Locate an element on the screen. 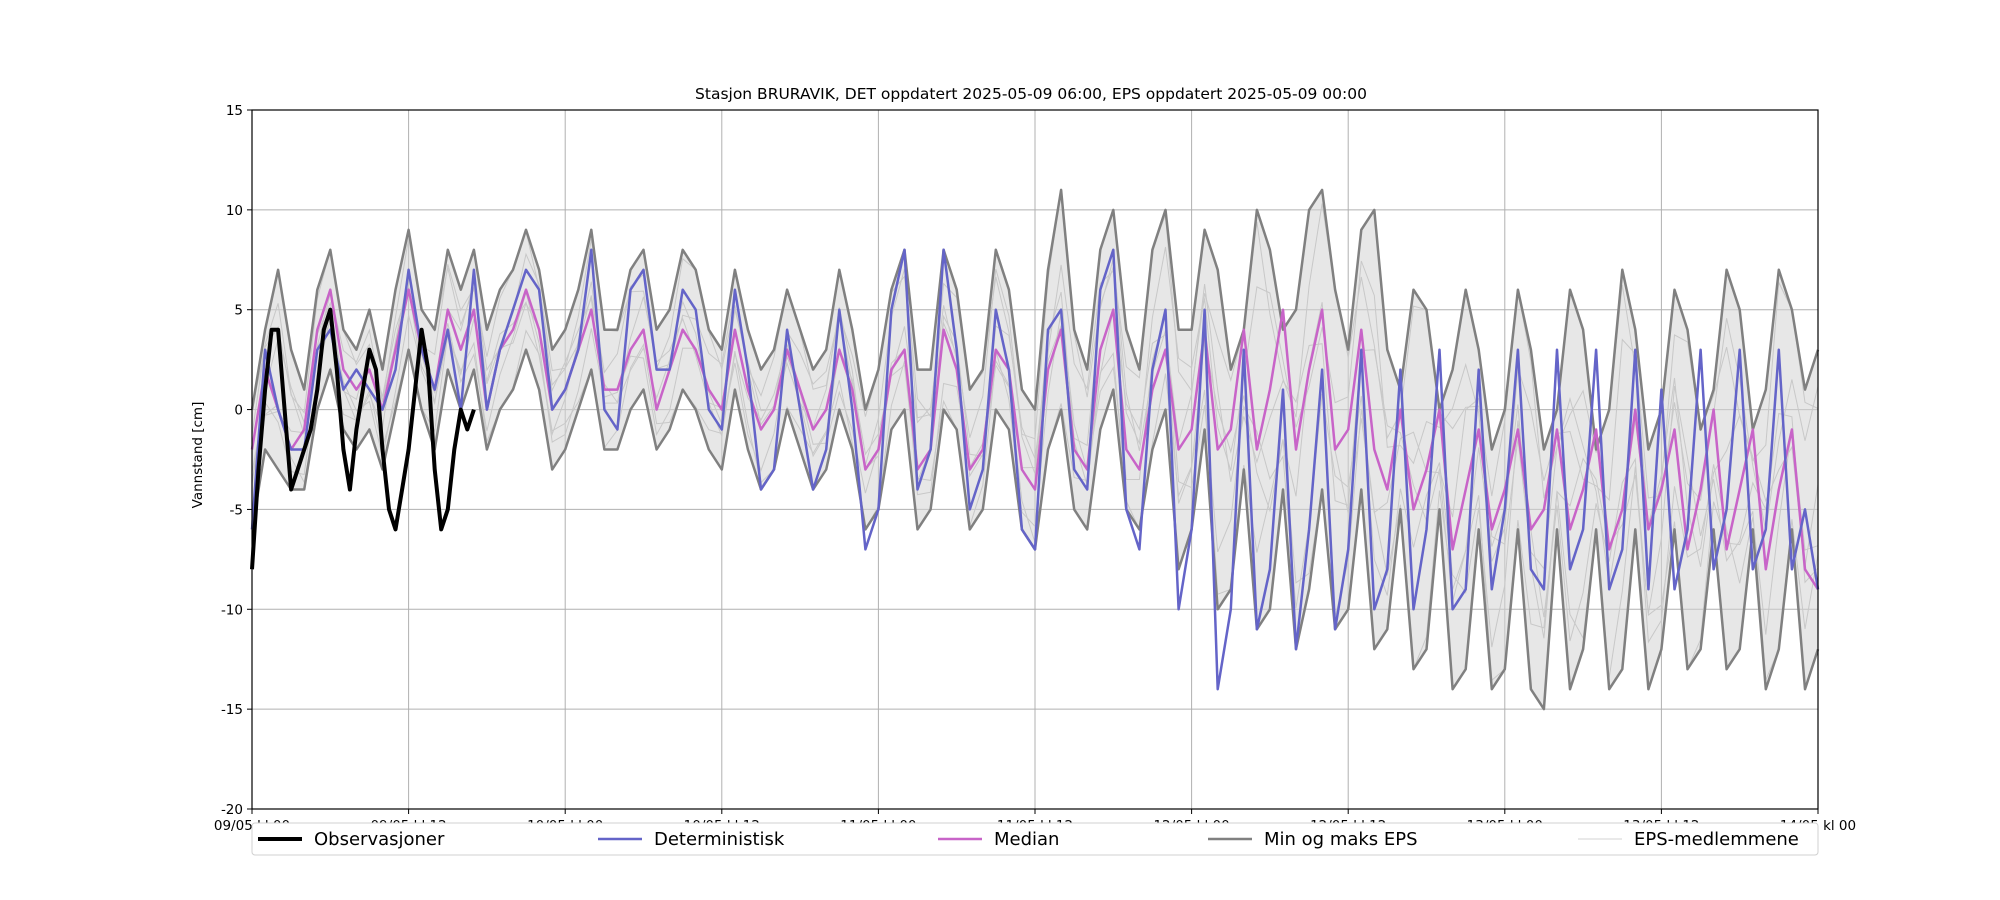 Image resolution: width=2000 pixels, height=900 pixels. legend-item: Min og maks EPS is located at coordinates (1313, 839).